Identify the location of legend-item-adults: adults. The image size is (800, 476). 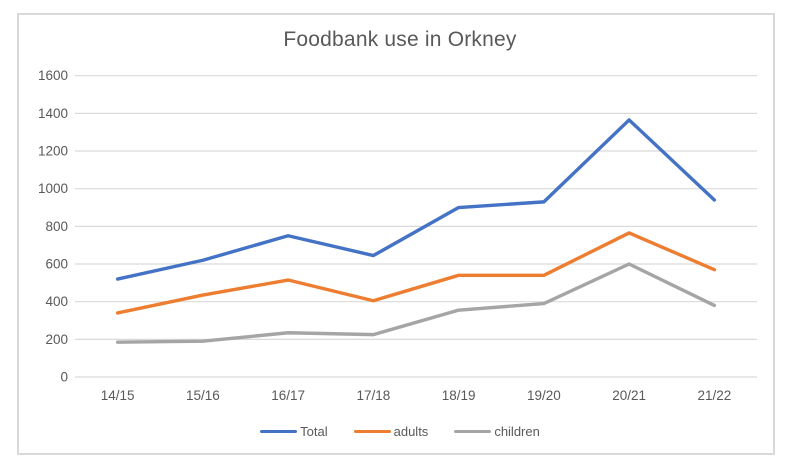
(391, 431).